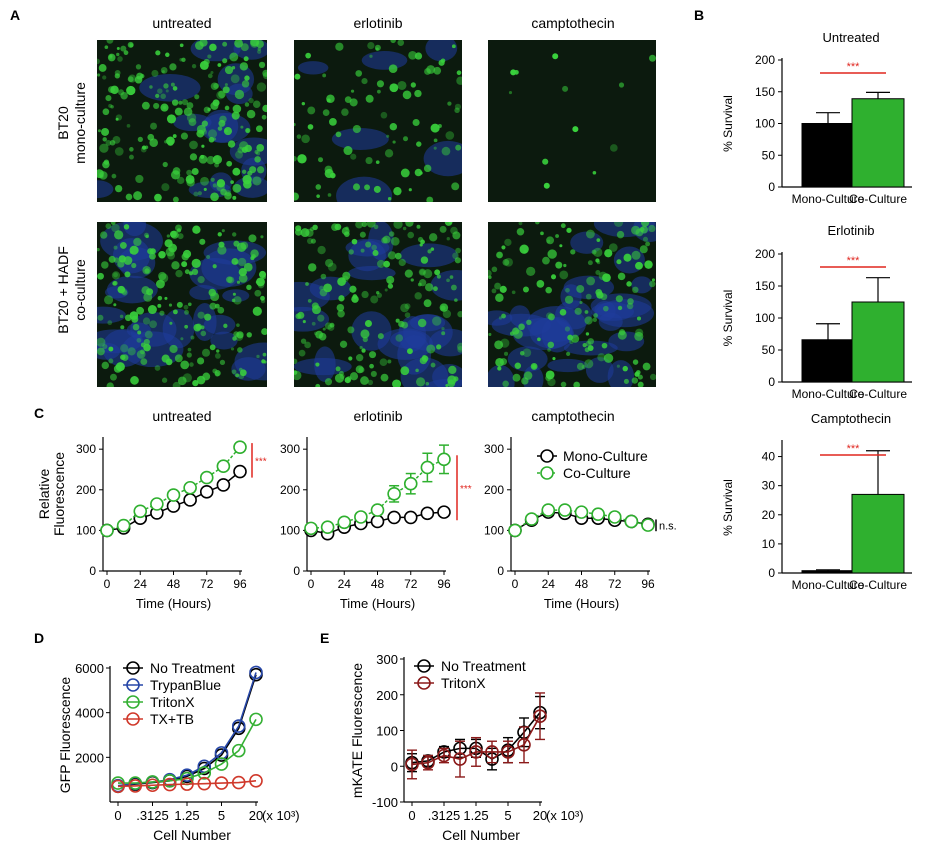 The image size is (937, 850). I want to click on x-tick-label: 48, so click(378, 584).